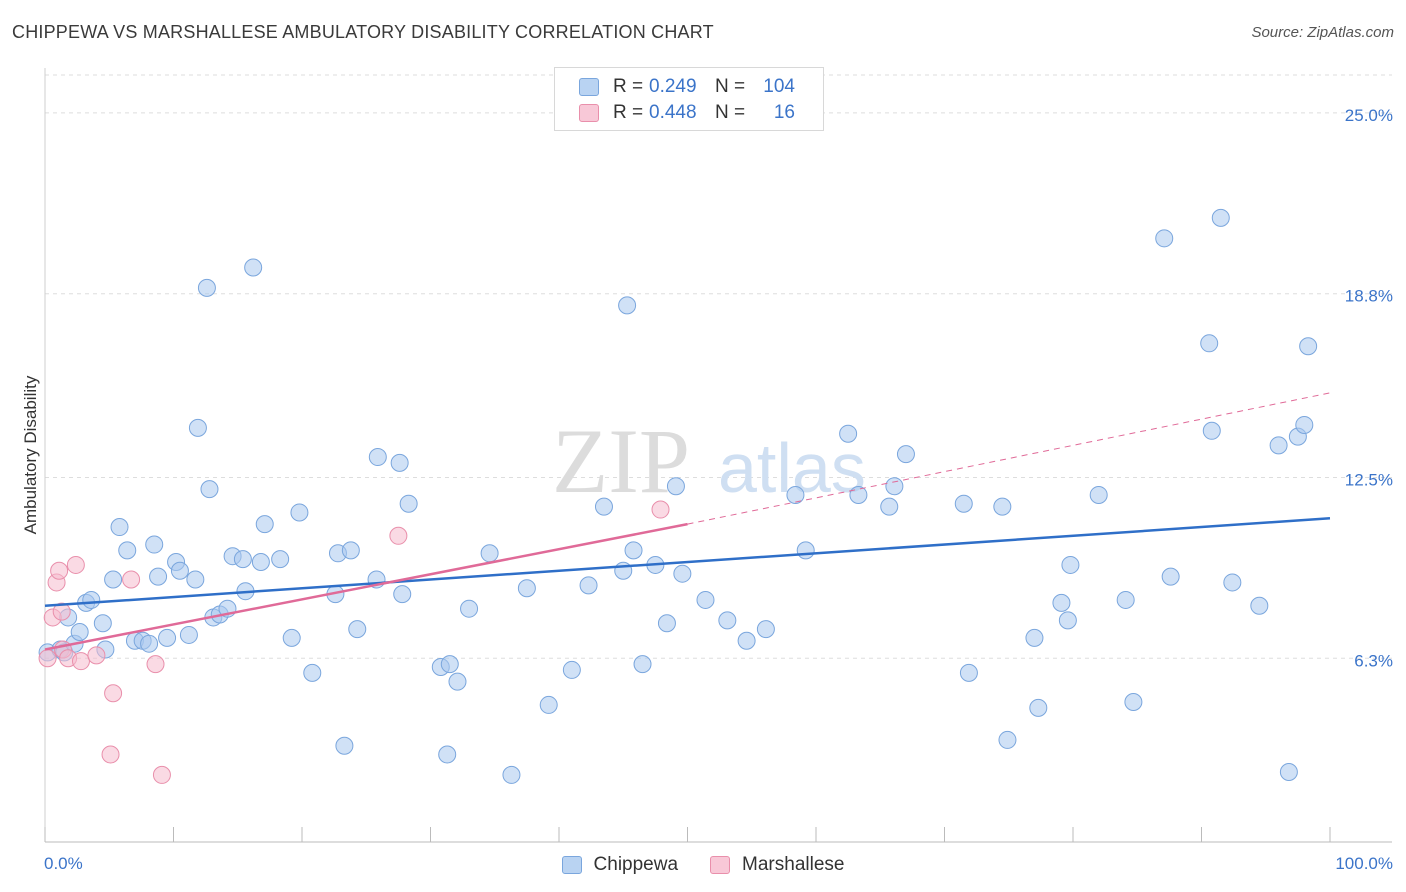 This screenshot has height=892, width=1406. What do you see at coordinates (571, 865) in the screenshot?
I see `legend-swatch-chippewa` at bounding box center [571, 865].